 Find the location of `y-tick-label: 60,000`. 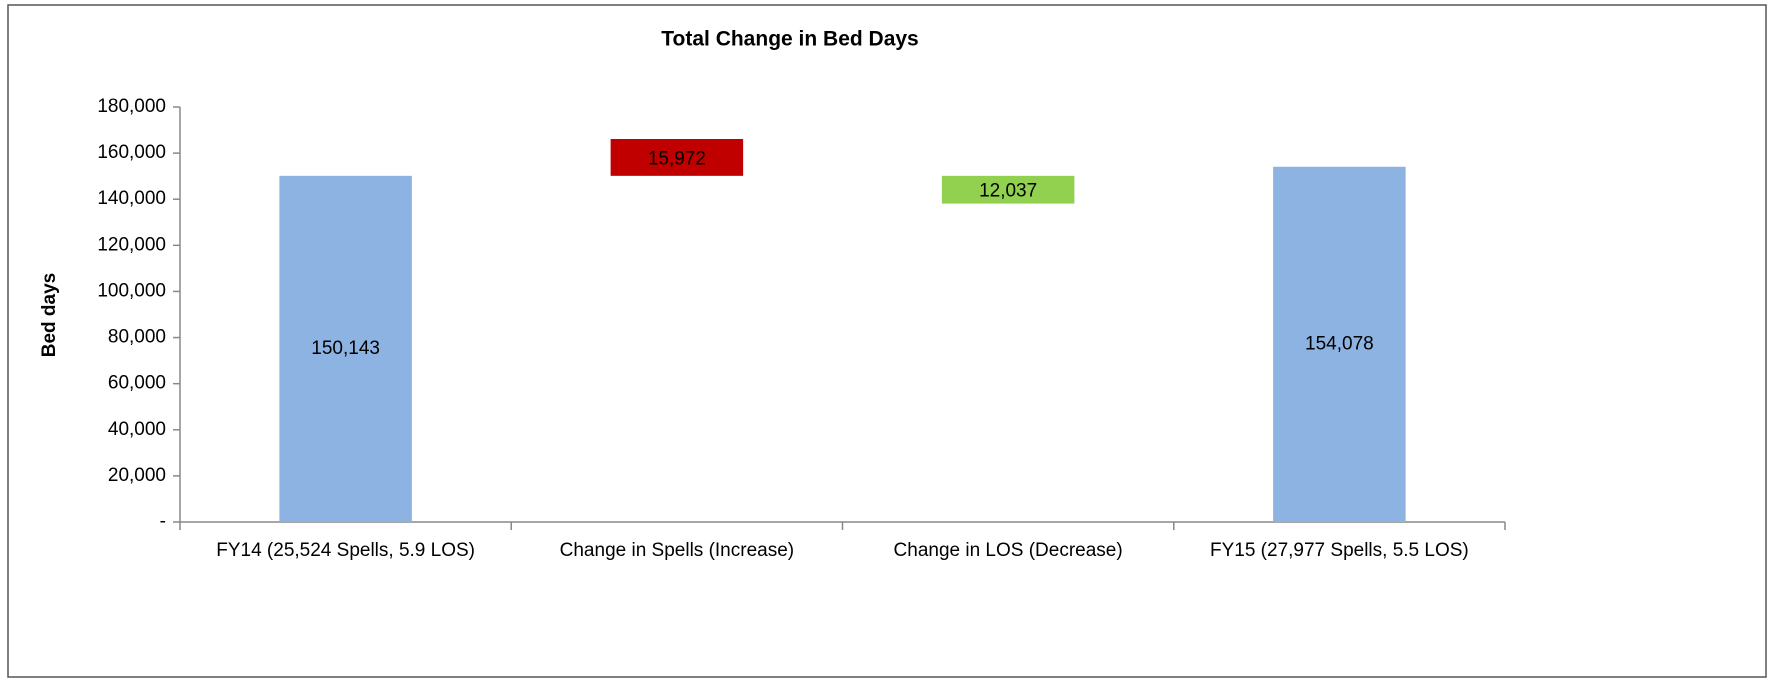

y-tick-label: 60,000 is located at coordinates (137, 383).